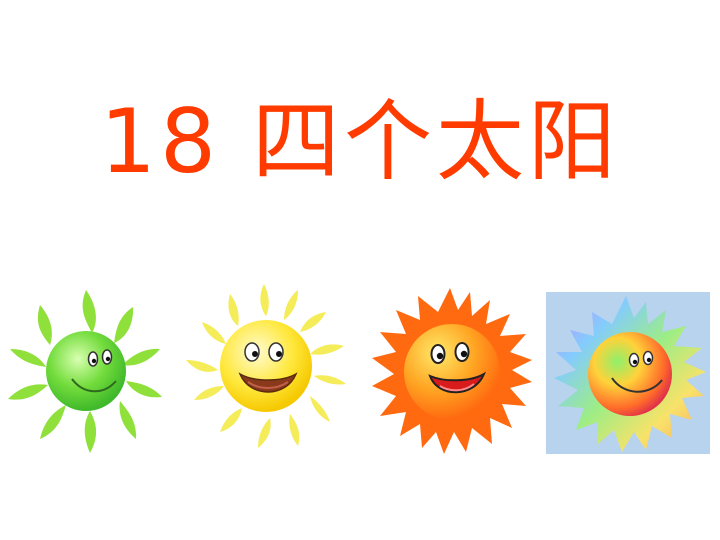 This screenshot has width=720, height=540. Describe the element at coordinates (360, 141) in the screenshot. I see `slide-title: 18 四个太阳` at that location.